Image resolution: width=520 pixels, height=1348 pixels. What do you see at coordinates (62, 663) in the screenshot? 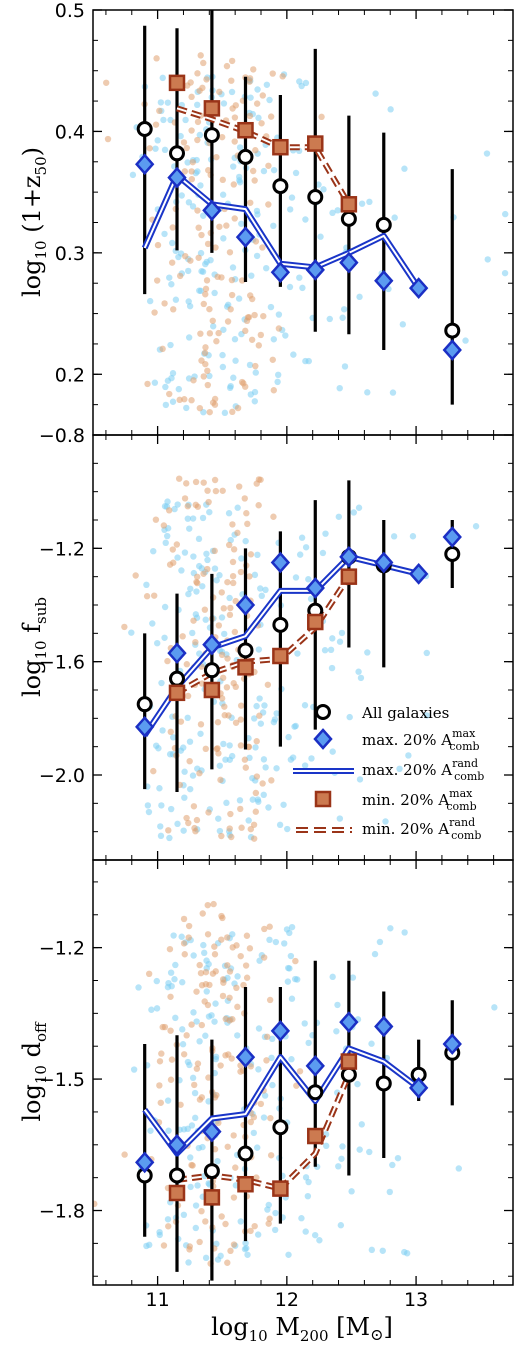
I see `middle-y-tick-label: −1.6` at bounding box center [62, 663].